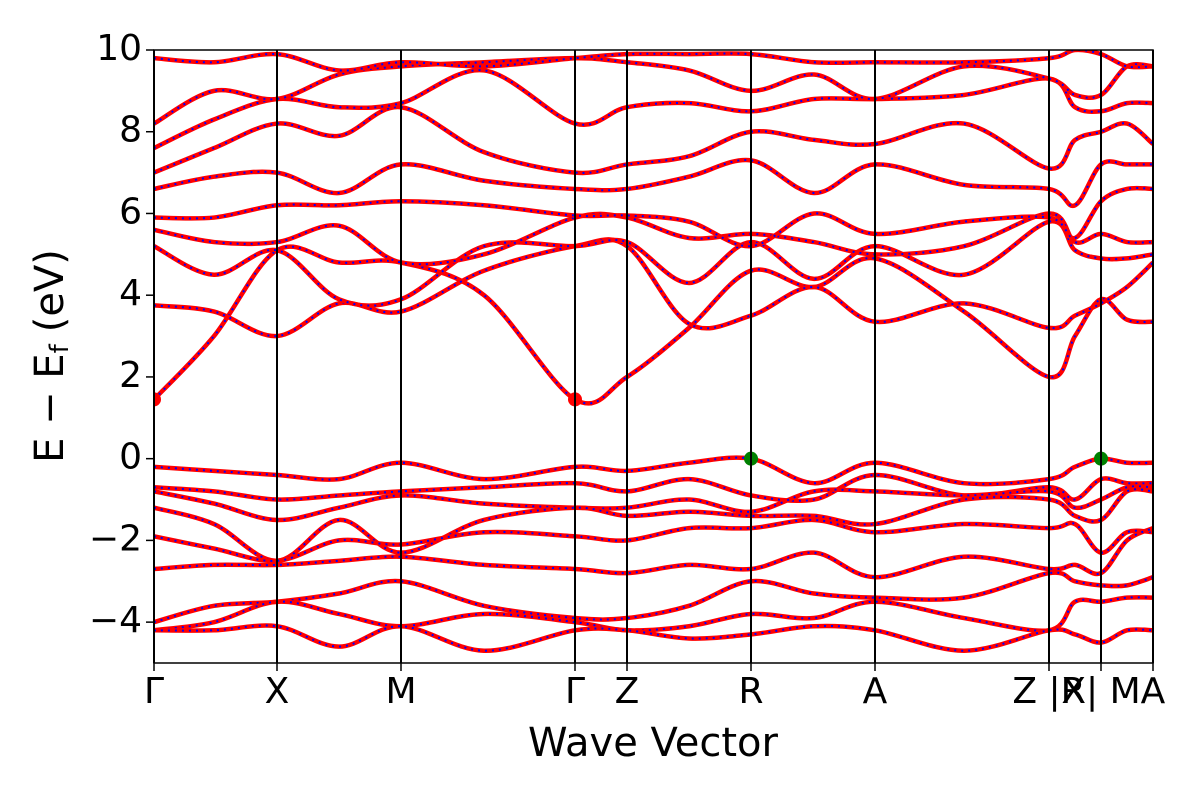 The height and width of the screenshot is (800, 1200). I want to click on x-axis-label: Wave Vector, so click(653, 743).